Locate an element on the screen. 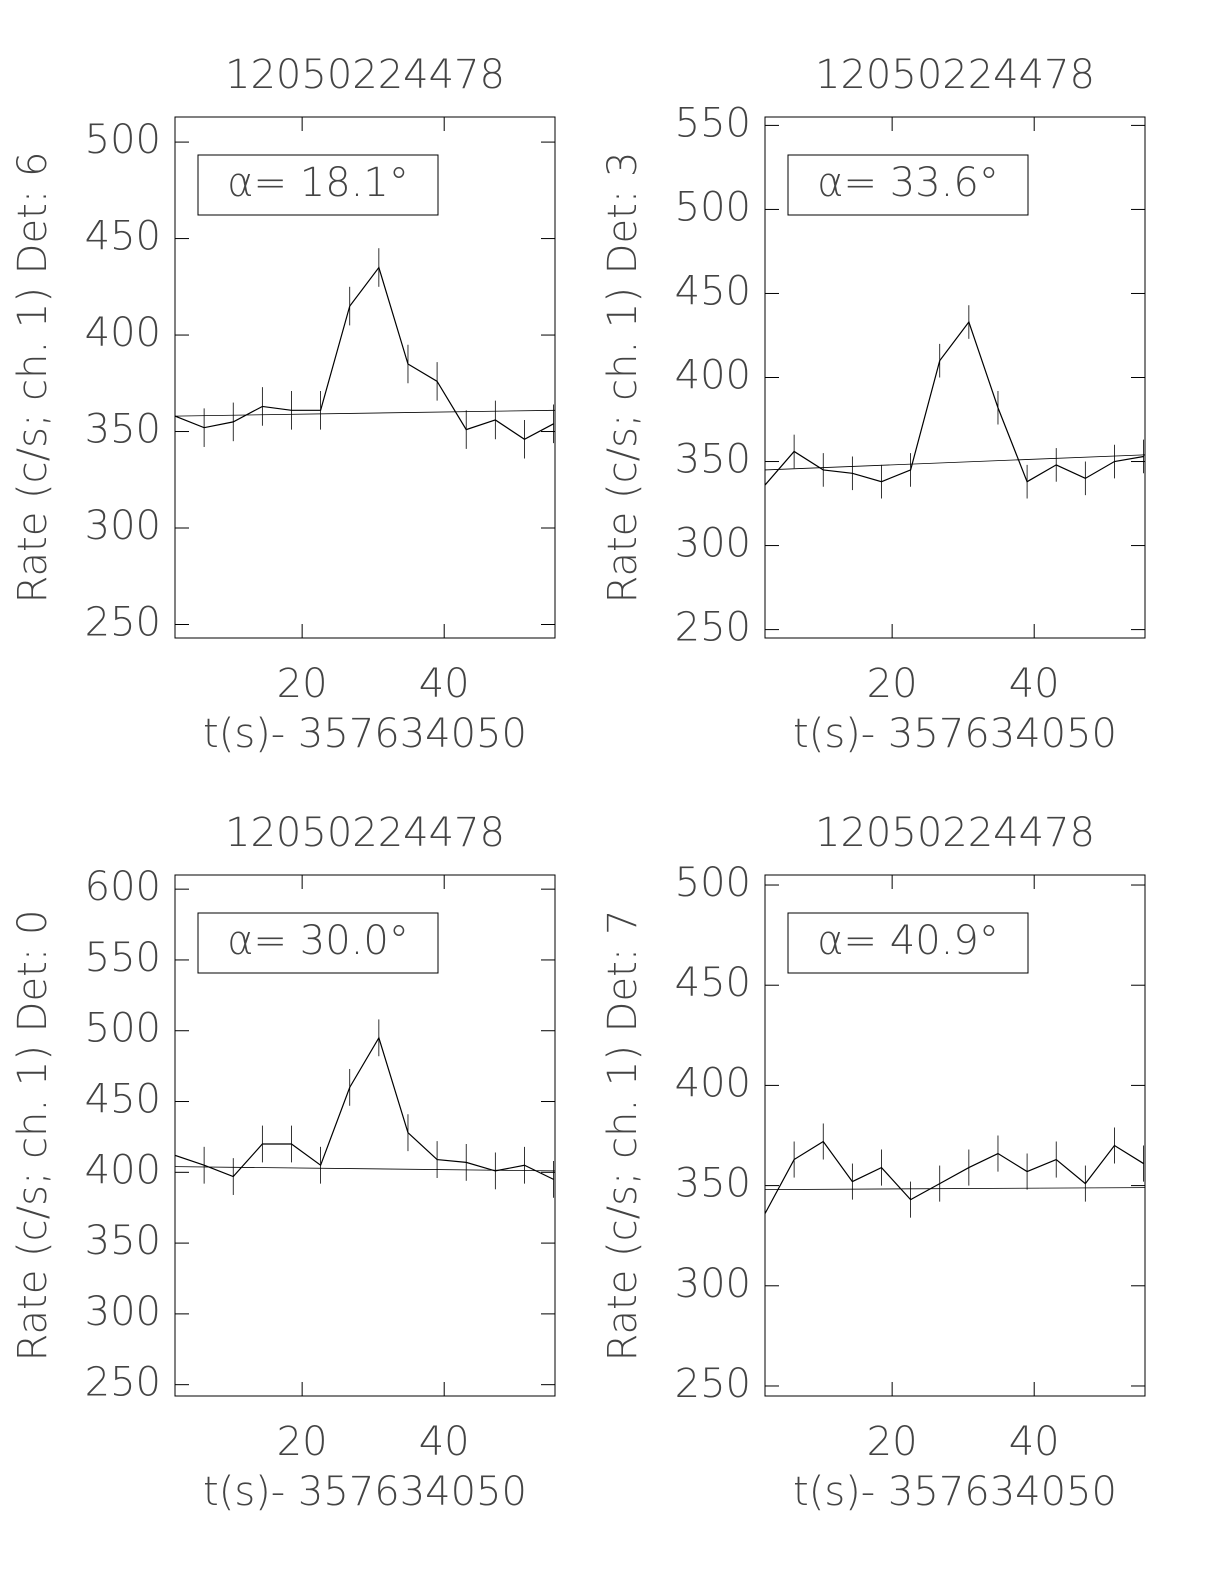 The image size is (1224, 1588). annotation: α= 18.1° is located at coordinates (318, 183).